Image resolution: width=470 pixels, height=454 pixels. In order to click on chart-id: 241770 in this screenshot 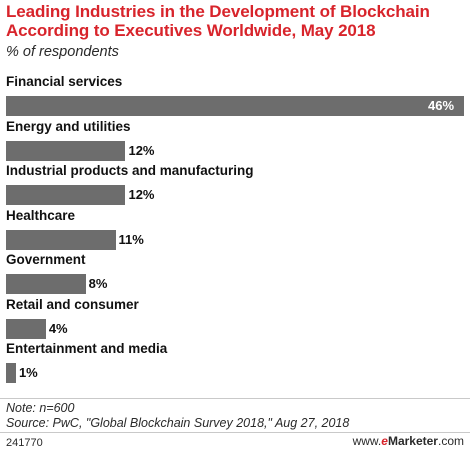, I will do `click(24, 443)`.